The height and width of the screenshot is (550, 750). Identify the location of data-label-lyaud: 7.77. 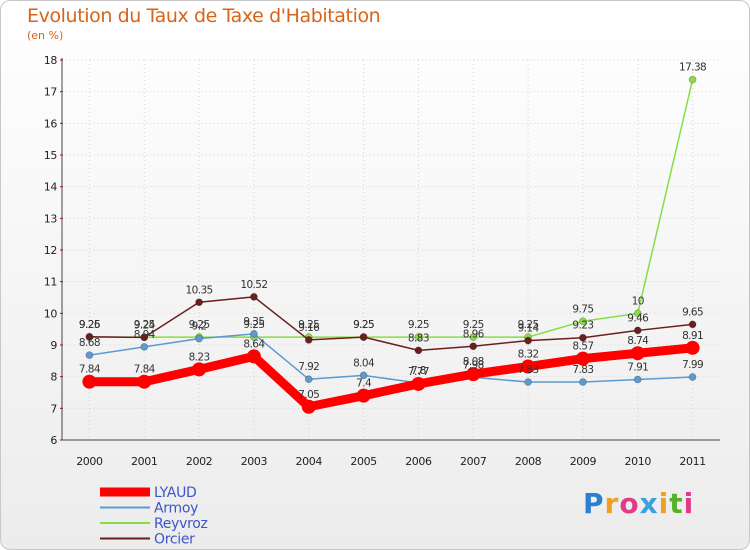
(418, 372).